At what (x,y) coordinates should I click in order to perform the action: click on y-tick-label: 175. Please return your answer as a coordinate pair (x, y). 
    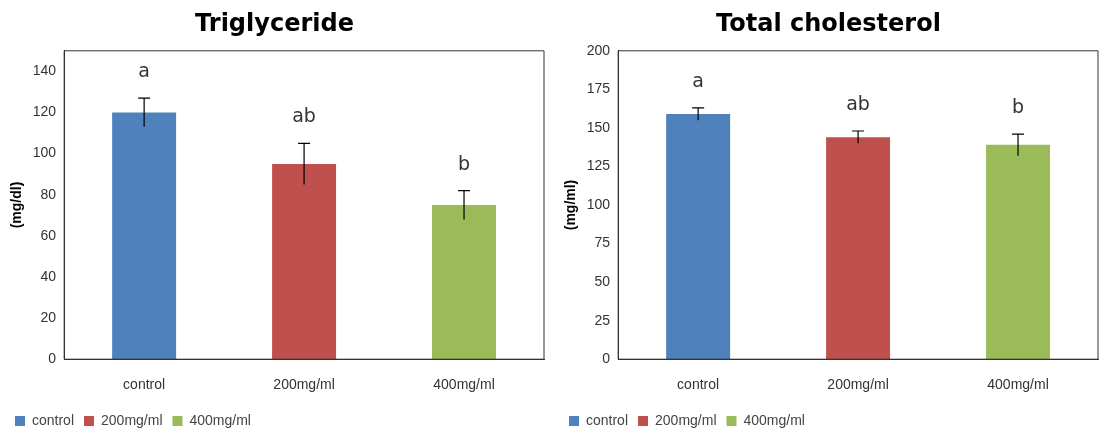
    Looking at the image, I should click on (598, 88).